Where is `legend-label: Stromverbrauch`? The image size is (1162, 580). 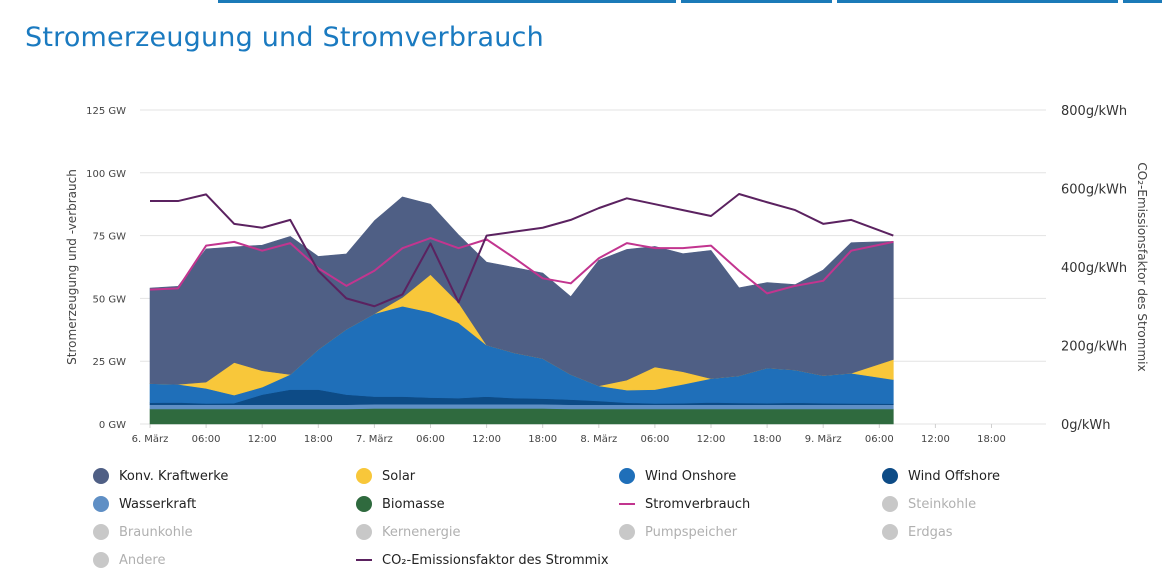 legend-label: Stromverbrauch is located at coordinates (698, 504).